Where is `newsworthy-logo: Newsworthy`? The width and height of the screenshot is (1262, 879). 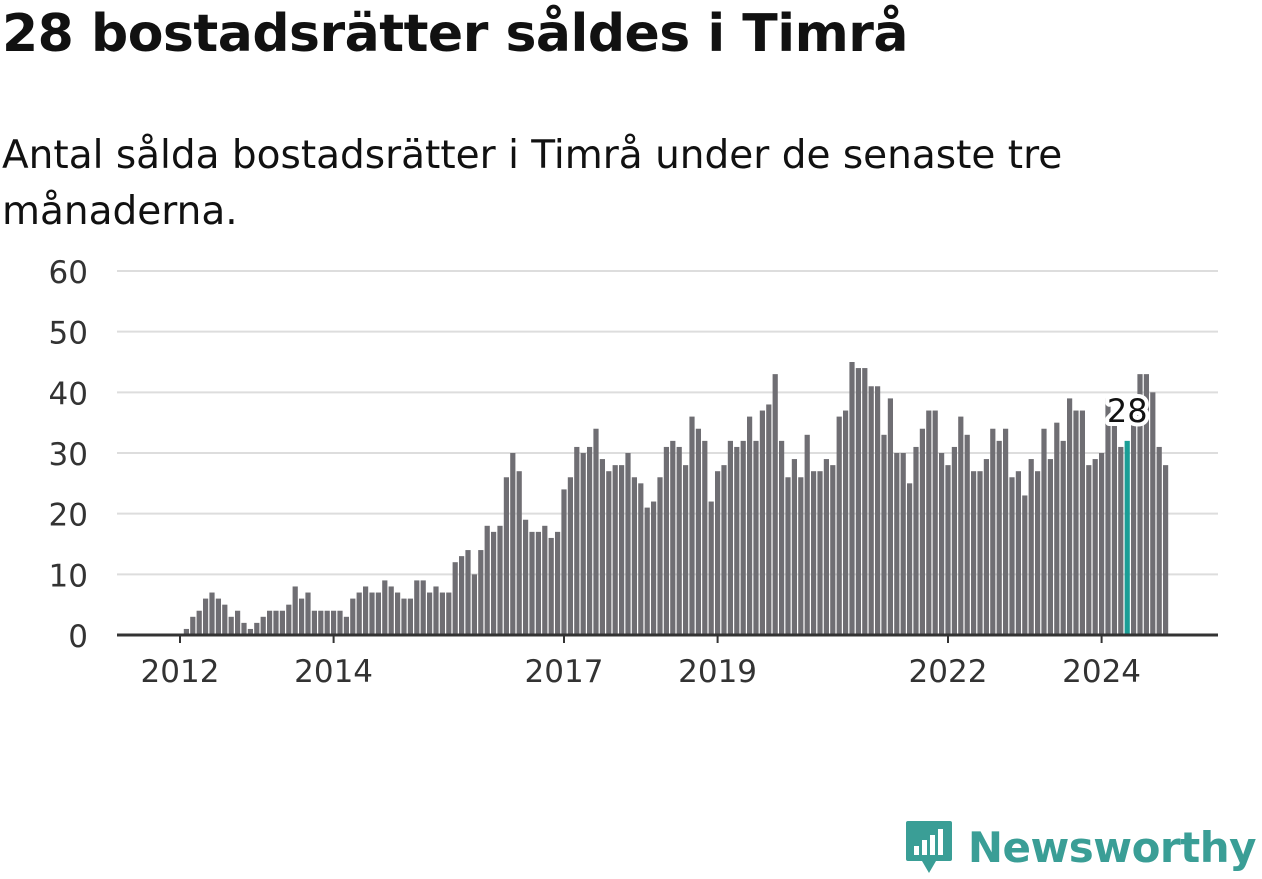
newsworthy-logo: Newsworthy is located at coordinates (1080, 847).